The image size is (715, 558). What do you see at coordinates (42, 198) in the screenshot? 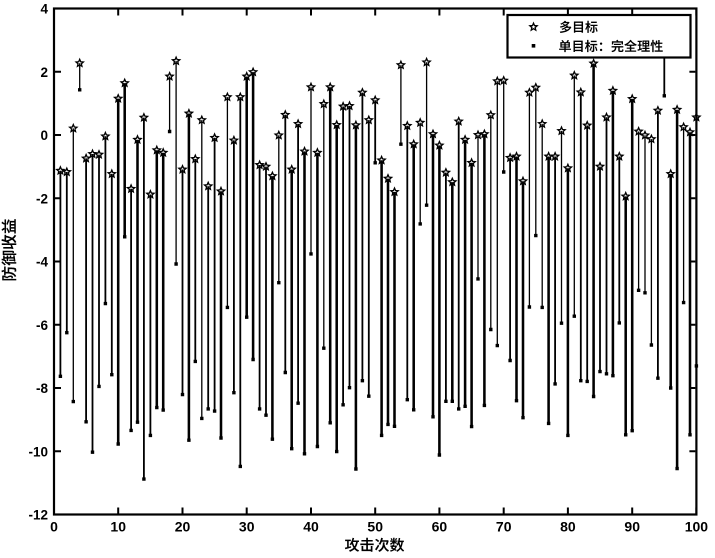
I see `svg-text: -2` at bounding box center [42, 198].